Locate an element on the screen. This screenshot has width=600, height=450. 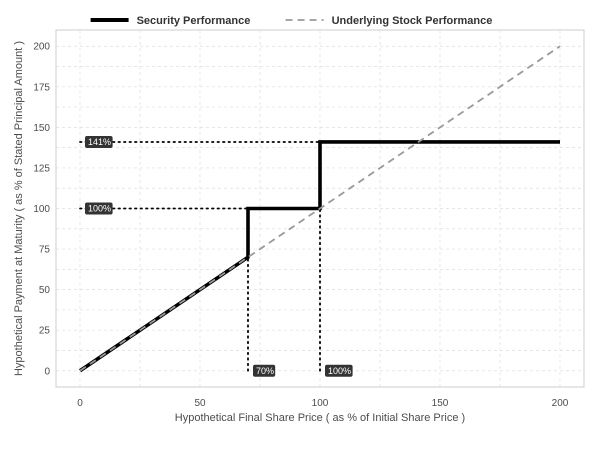
annotation-text: 141% is located at coordinates (99, 142).